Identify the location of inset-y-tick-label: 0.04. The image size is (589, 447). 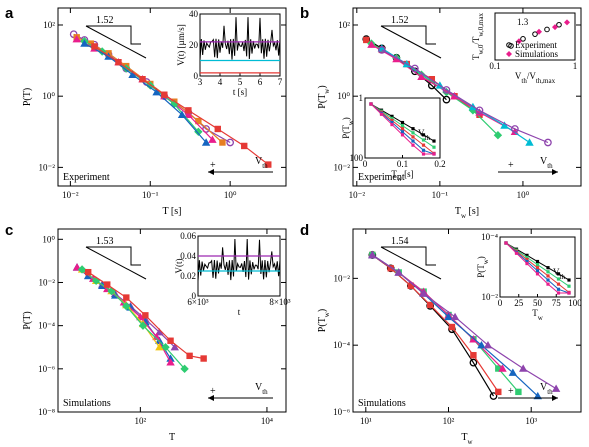
(188, 256).